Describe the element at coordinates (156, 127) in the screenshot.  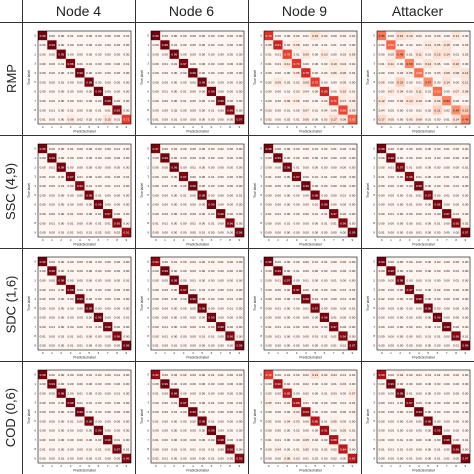
I see `x-tick-label: 0` at that location.